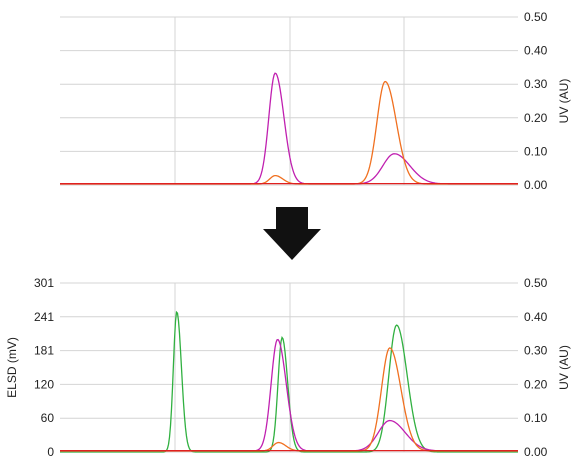 The image size is (574, 459). What do you see at coordinates (44, 384) in the screenshot?
I see `y-left-tick-label: 120` at bounding box center [44, 384].